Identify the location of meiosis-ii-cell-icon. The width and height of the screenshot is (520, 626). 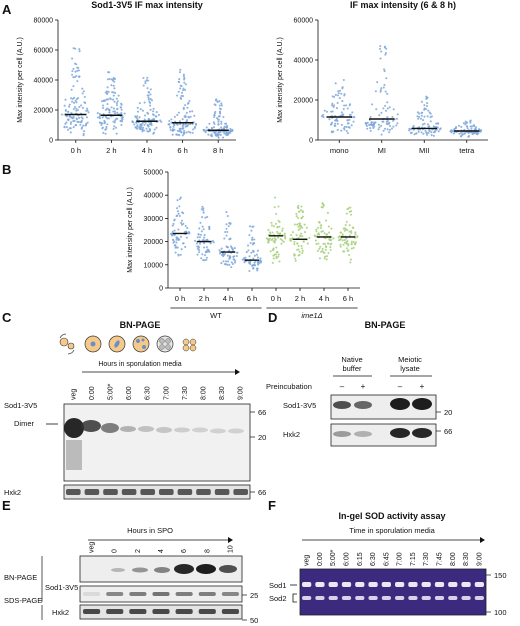
(141, 344).